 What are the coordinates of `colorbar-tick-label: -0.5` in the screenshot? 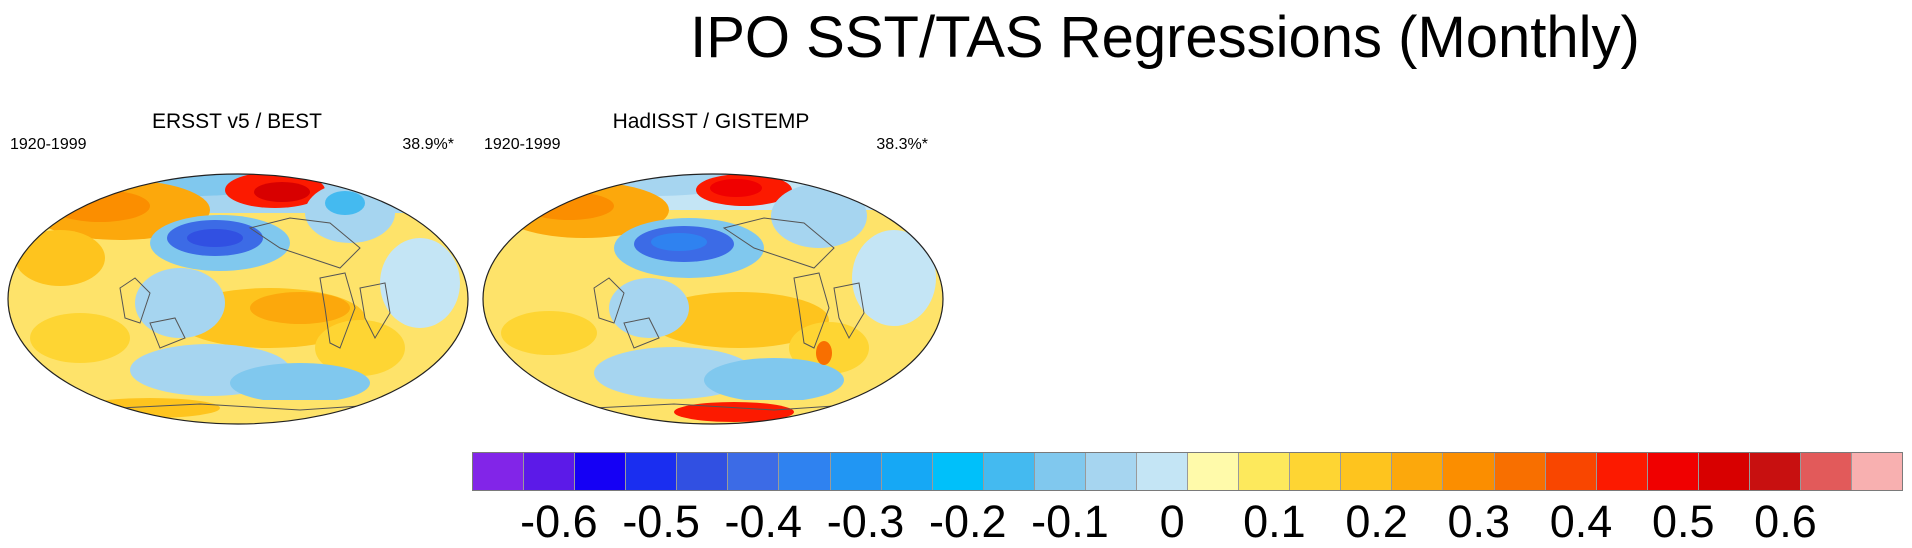 It's located at (661, 521).